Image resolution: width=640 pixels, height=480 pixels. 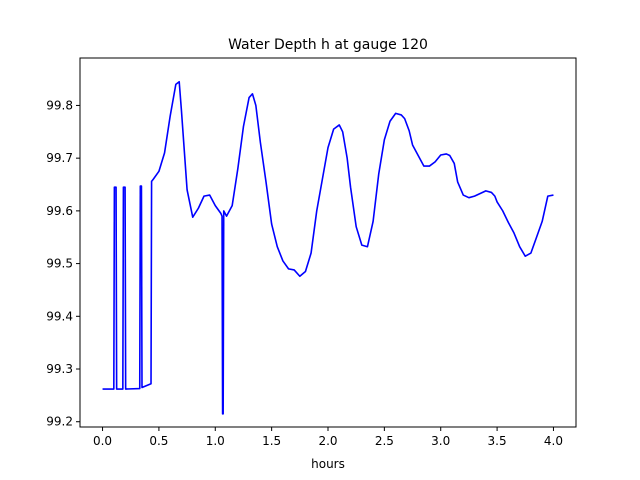 What do you see at coordinates (59, 369) in the screenshot?
I see `y-tick-label: 99.3` at bounding box center [59, 369].